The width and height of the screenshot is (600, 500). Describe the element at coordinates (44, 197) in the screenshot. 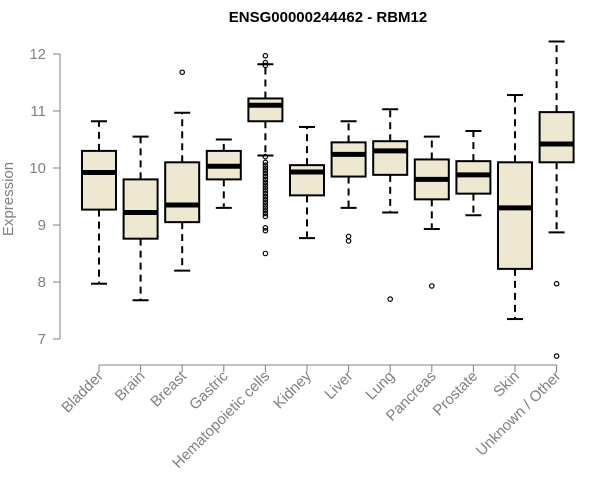

I see `y-ticks: 7 8 9 10 11 12` at that location.